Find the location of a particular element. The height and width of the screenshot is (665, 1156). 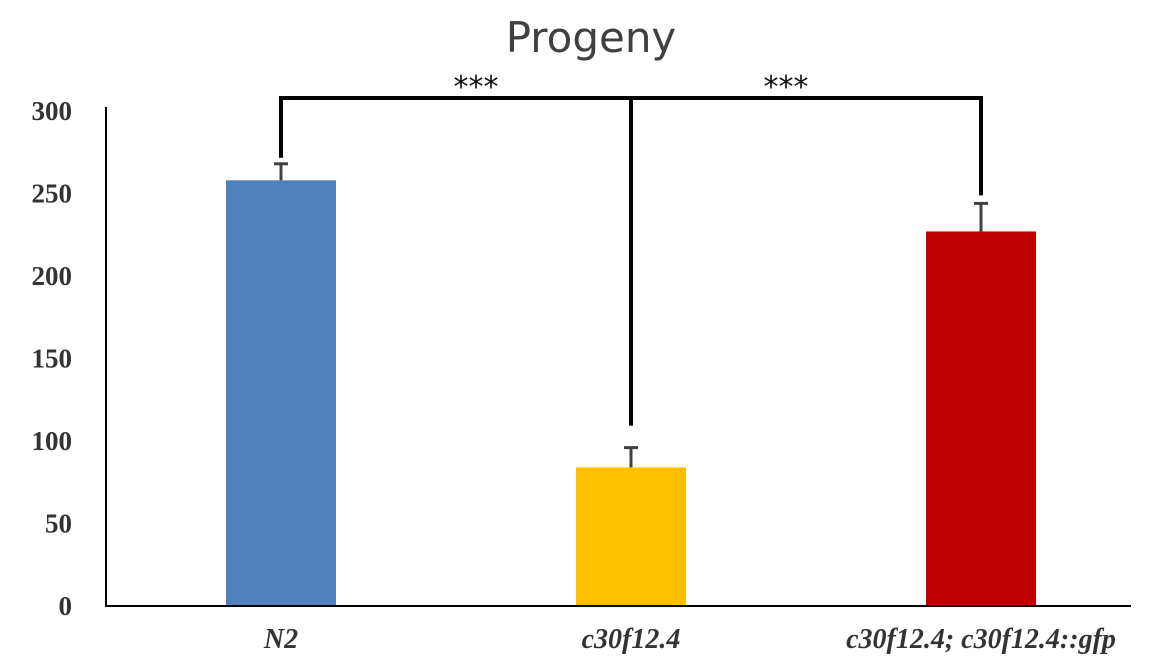

chart-title: Progeny is located at coordinates (591, 37).